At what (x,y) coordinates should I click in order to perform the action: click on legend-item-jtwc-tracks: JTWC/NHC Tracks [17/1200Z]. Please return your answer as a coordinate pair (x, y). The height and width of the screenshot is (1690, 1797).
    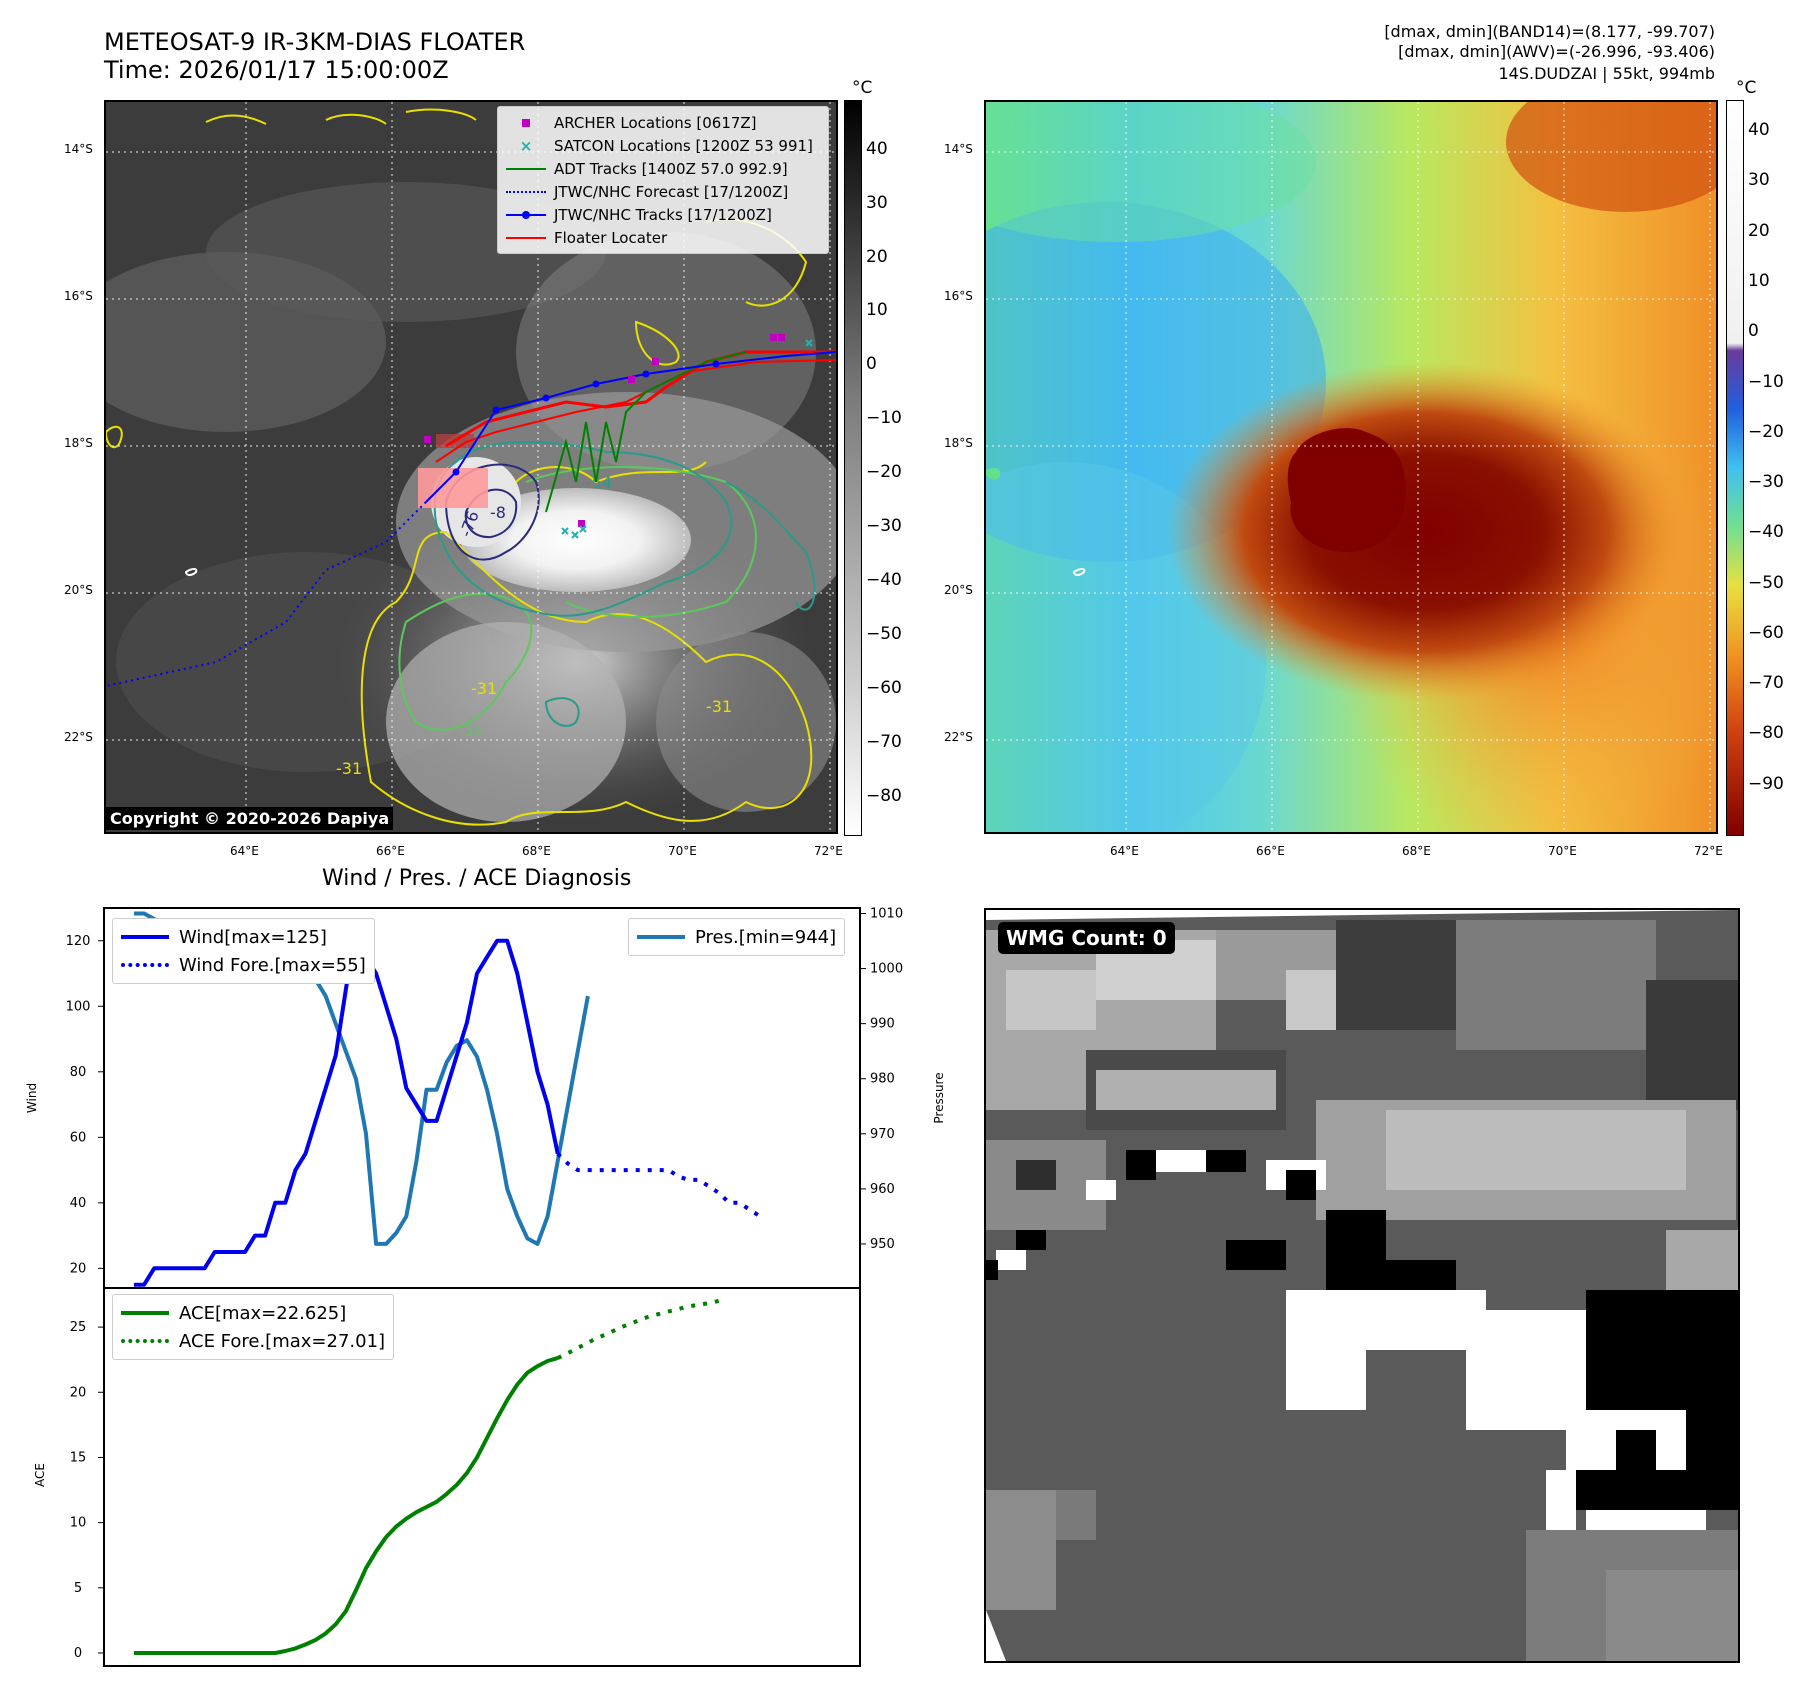
    Looking at the image, I should click on (663, 214).